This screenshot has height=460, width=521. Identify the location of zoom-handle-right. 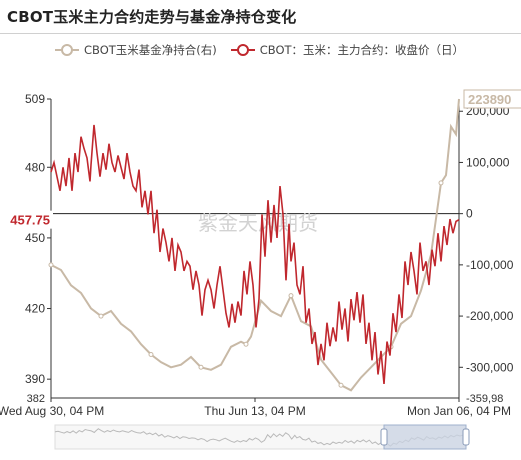
(466, 437).